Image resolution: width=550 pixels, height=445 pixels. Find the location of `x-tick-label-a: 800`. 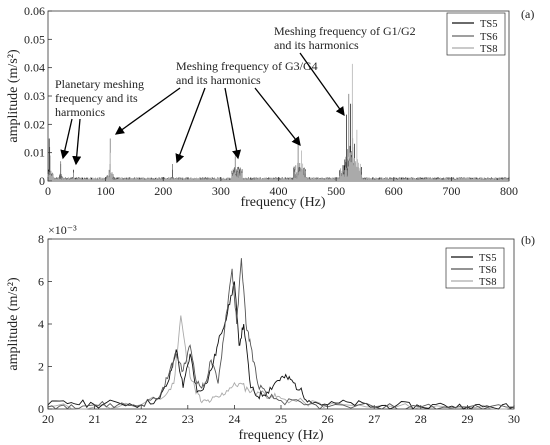

x-tick-label-a: 800 is located at coordinates (509, 191).